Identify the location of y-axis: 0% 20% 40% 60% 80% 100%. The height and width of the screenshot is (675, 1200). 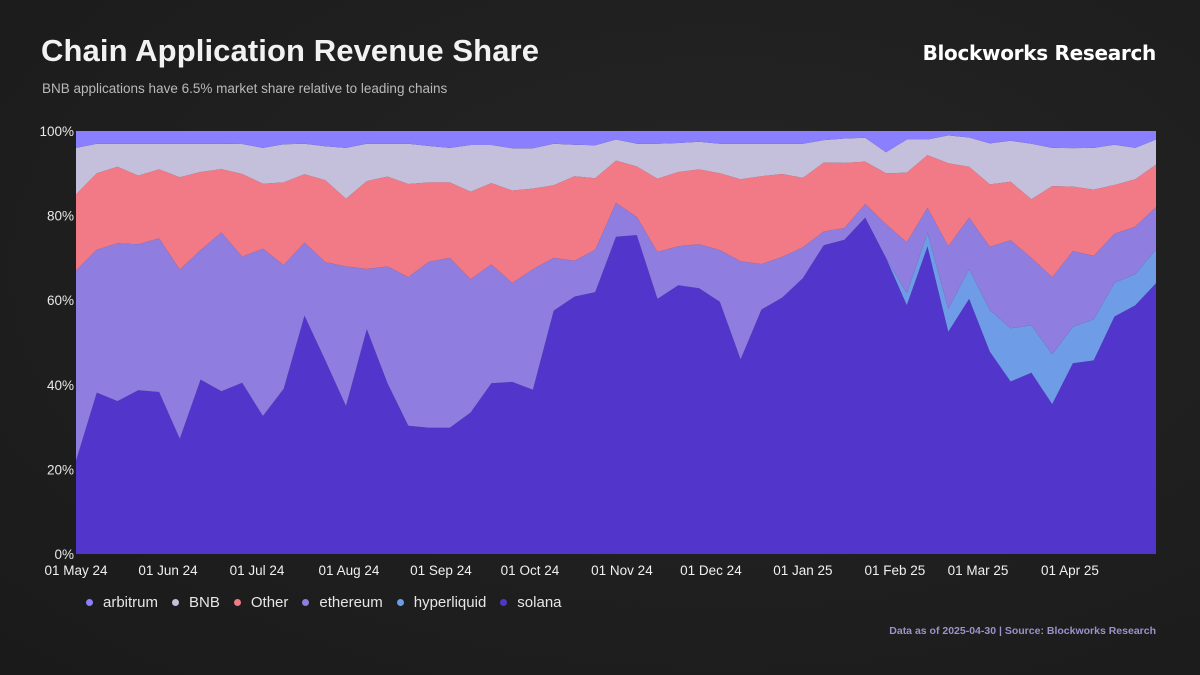
(56, 343).